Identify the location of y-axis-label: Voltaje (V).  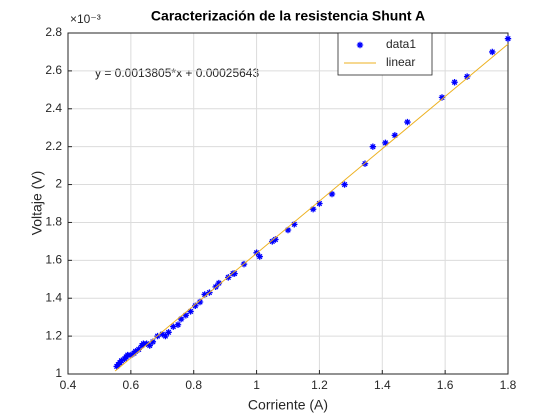
(37, 203).